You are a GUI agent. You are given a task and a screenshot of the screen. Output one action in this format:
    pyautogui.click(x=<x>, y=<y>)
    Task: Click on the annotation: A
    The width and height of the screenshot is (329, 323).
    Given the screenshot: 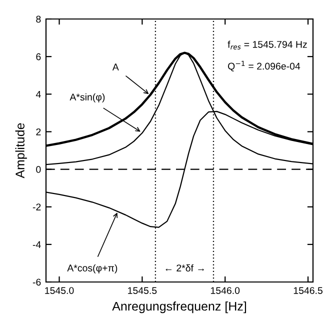 What is the action you would take?
    pyautogui.click(x=115, y=67)
    